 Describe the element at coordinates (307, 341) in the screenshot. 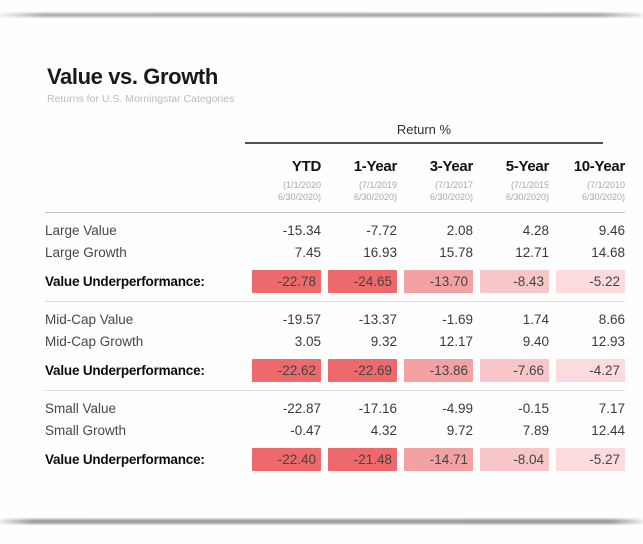

I see `value-cell: 3.05` at that location.